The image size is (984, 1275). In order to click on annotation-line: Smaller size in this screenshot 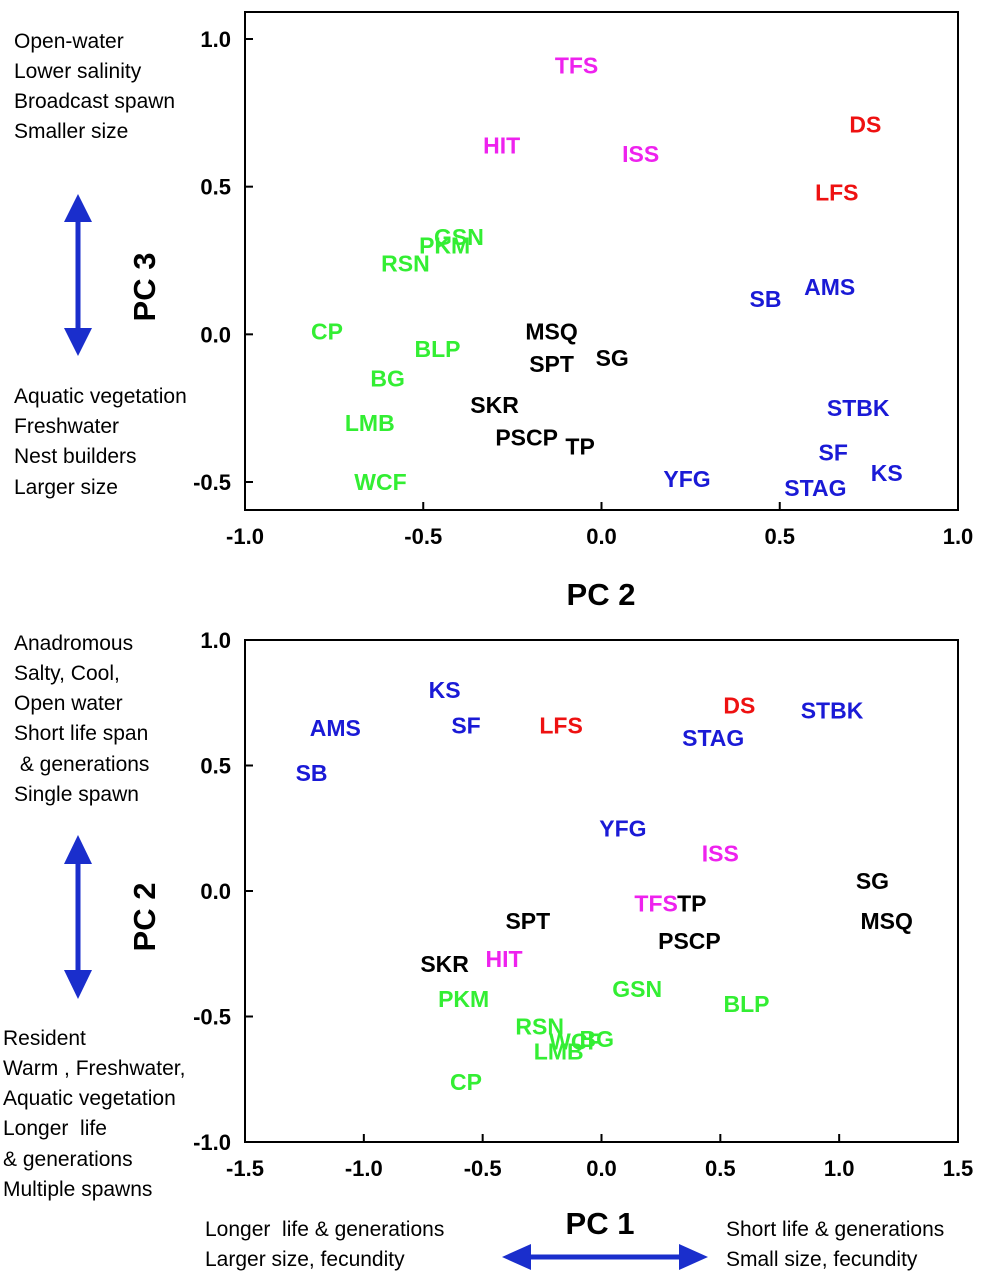, I will do `click(71, 131)`.